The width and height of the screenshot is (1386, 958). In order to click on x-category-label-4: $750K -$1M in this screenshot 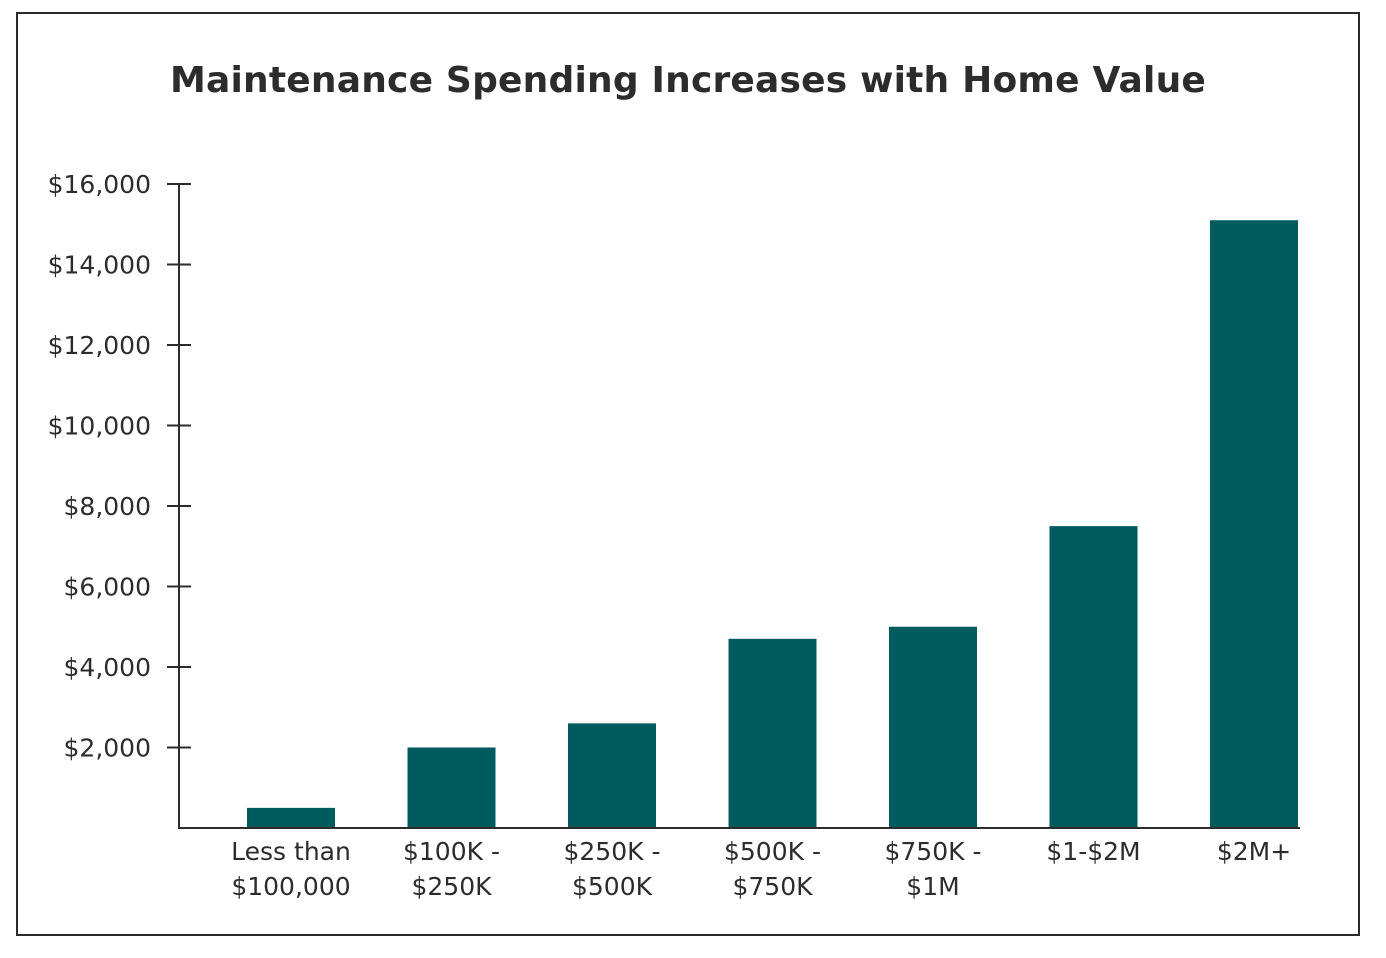, I will do `click(933, 869)`.